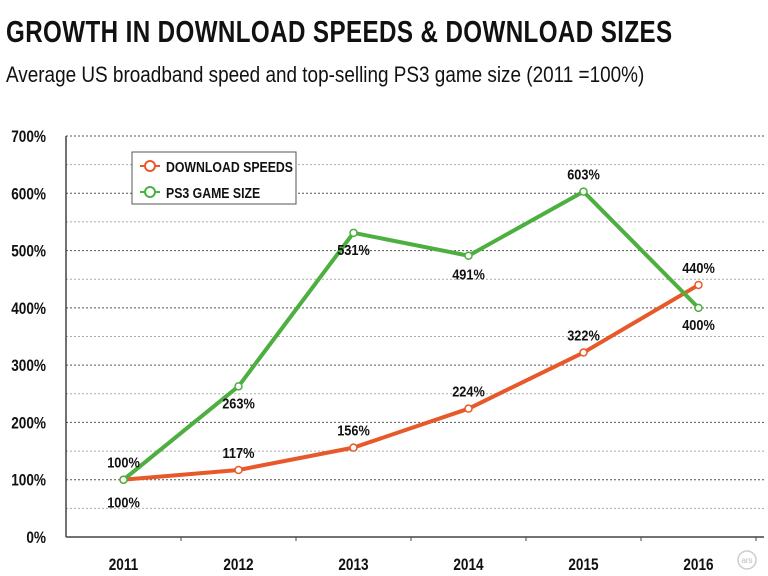 Image resolution: width=768 pixels, height=576 pixels. Describe the element at coordinates (28, 423) in the screenshot. I see `y-tick-label: 200%` at that location.